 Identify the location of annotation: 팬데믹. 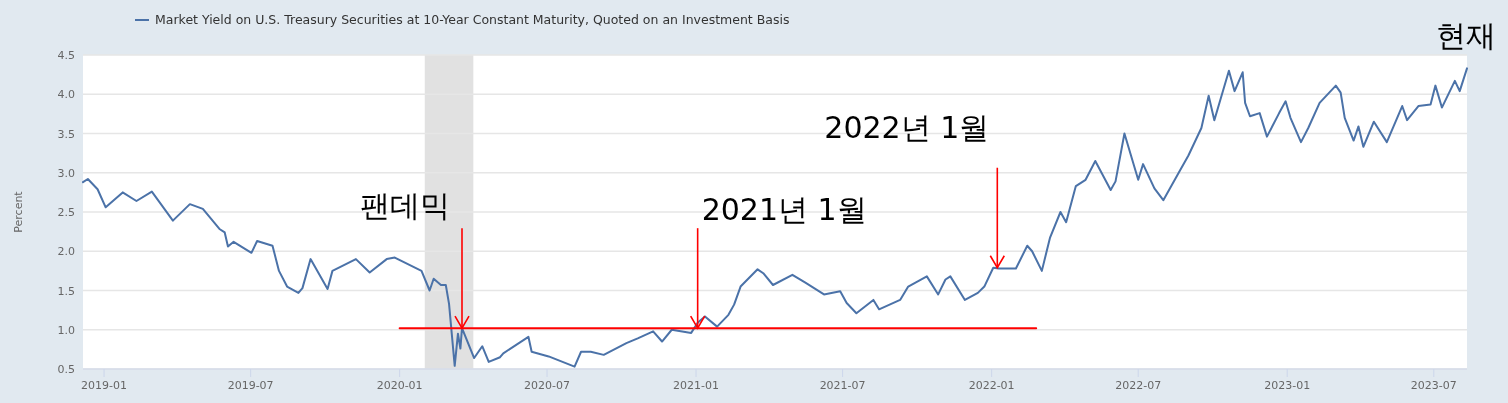
(405, 206).